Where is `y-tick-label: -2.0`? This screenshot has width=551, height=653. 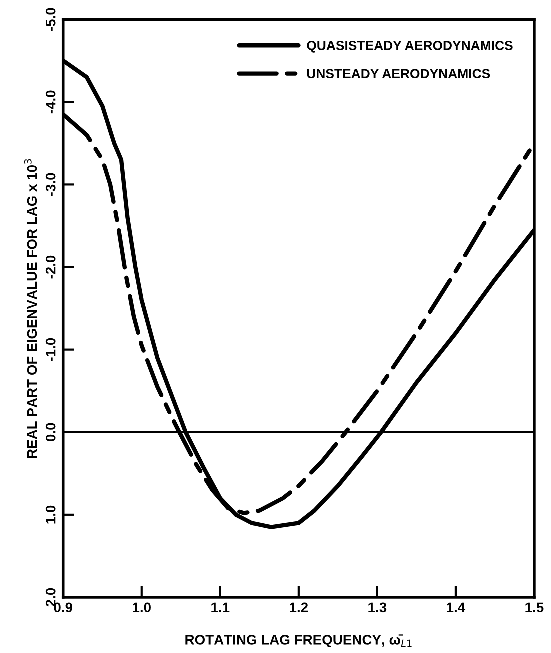
y-tick-label: -2.0 is located at coordinates (51, 267).